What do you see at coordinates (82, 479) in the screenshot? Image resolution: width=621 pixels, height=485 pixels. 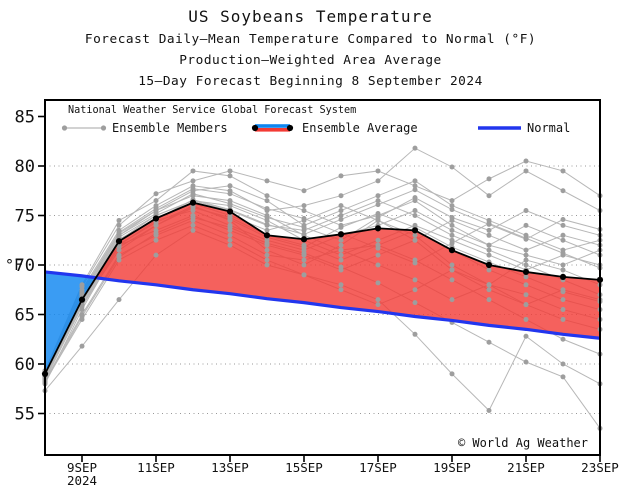 I see `x-tick-year-label: 2024` at bounding box center [82, 479].